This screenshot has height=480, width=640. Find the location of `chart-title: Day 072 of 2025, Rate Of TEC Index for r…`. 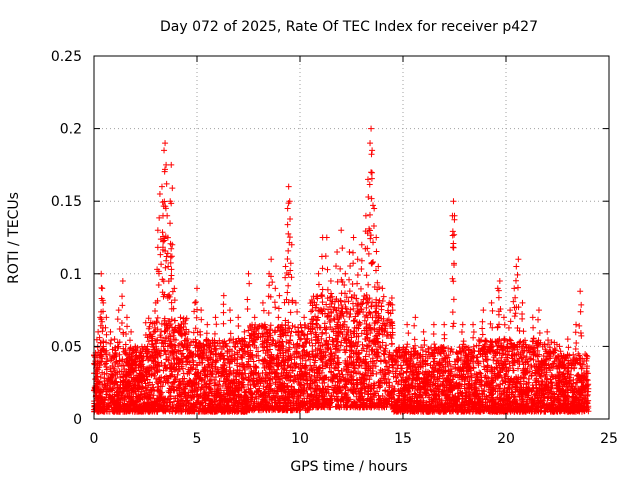

chart-title: Day 072 of 2025, Rate Of TEC Index for r… is located at coordinates (349, 27).